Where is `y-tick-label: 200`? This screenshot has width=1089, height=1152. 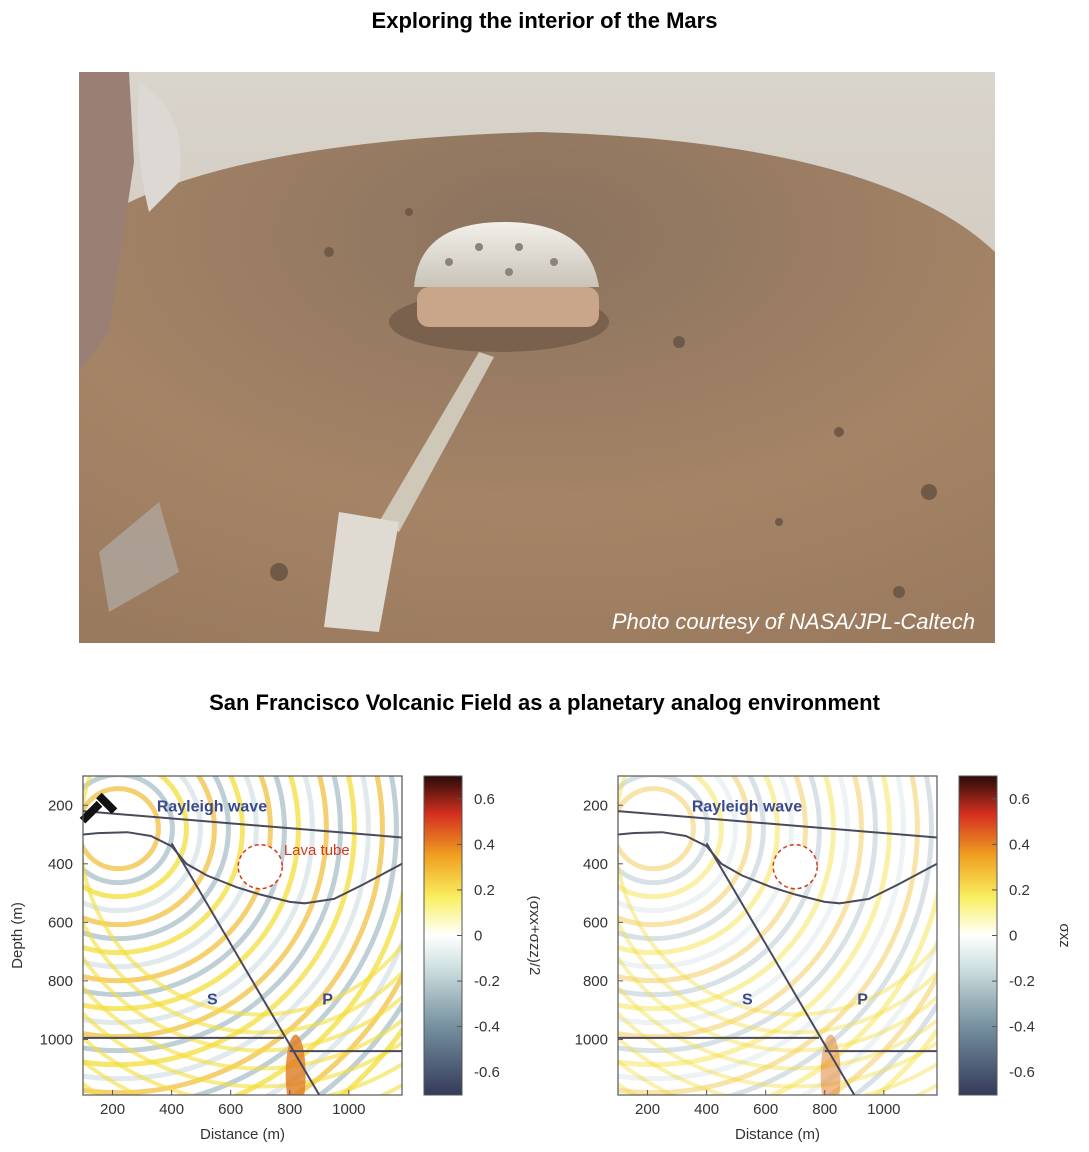 y-tick-label: 200 is located at coordinates (595, 805).